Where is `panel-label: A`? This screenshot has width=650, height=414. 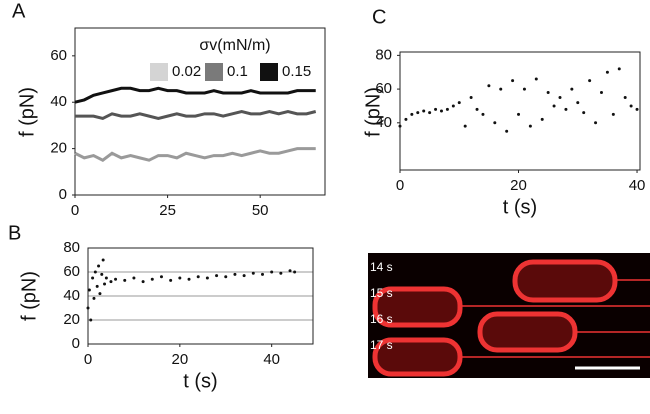 panel-label: A is located at coordinates (19, 11).